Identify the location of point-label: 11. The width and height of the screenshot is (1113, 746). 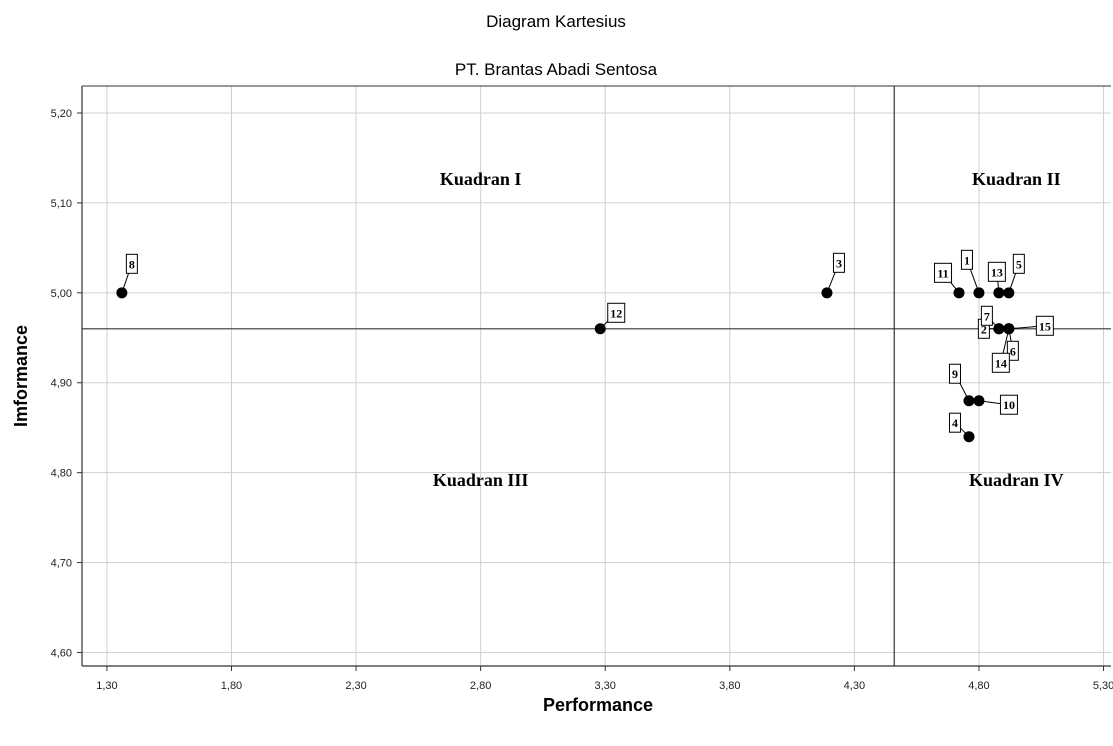
(942, 273).